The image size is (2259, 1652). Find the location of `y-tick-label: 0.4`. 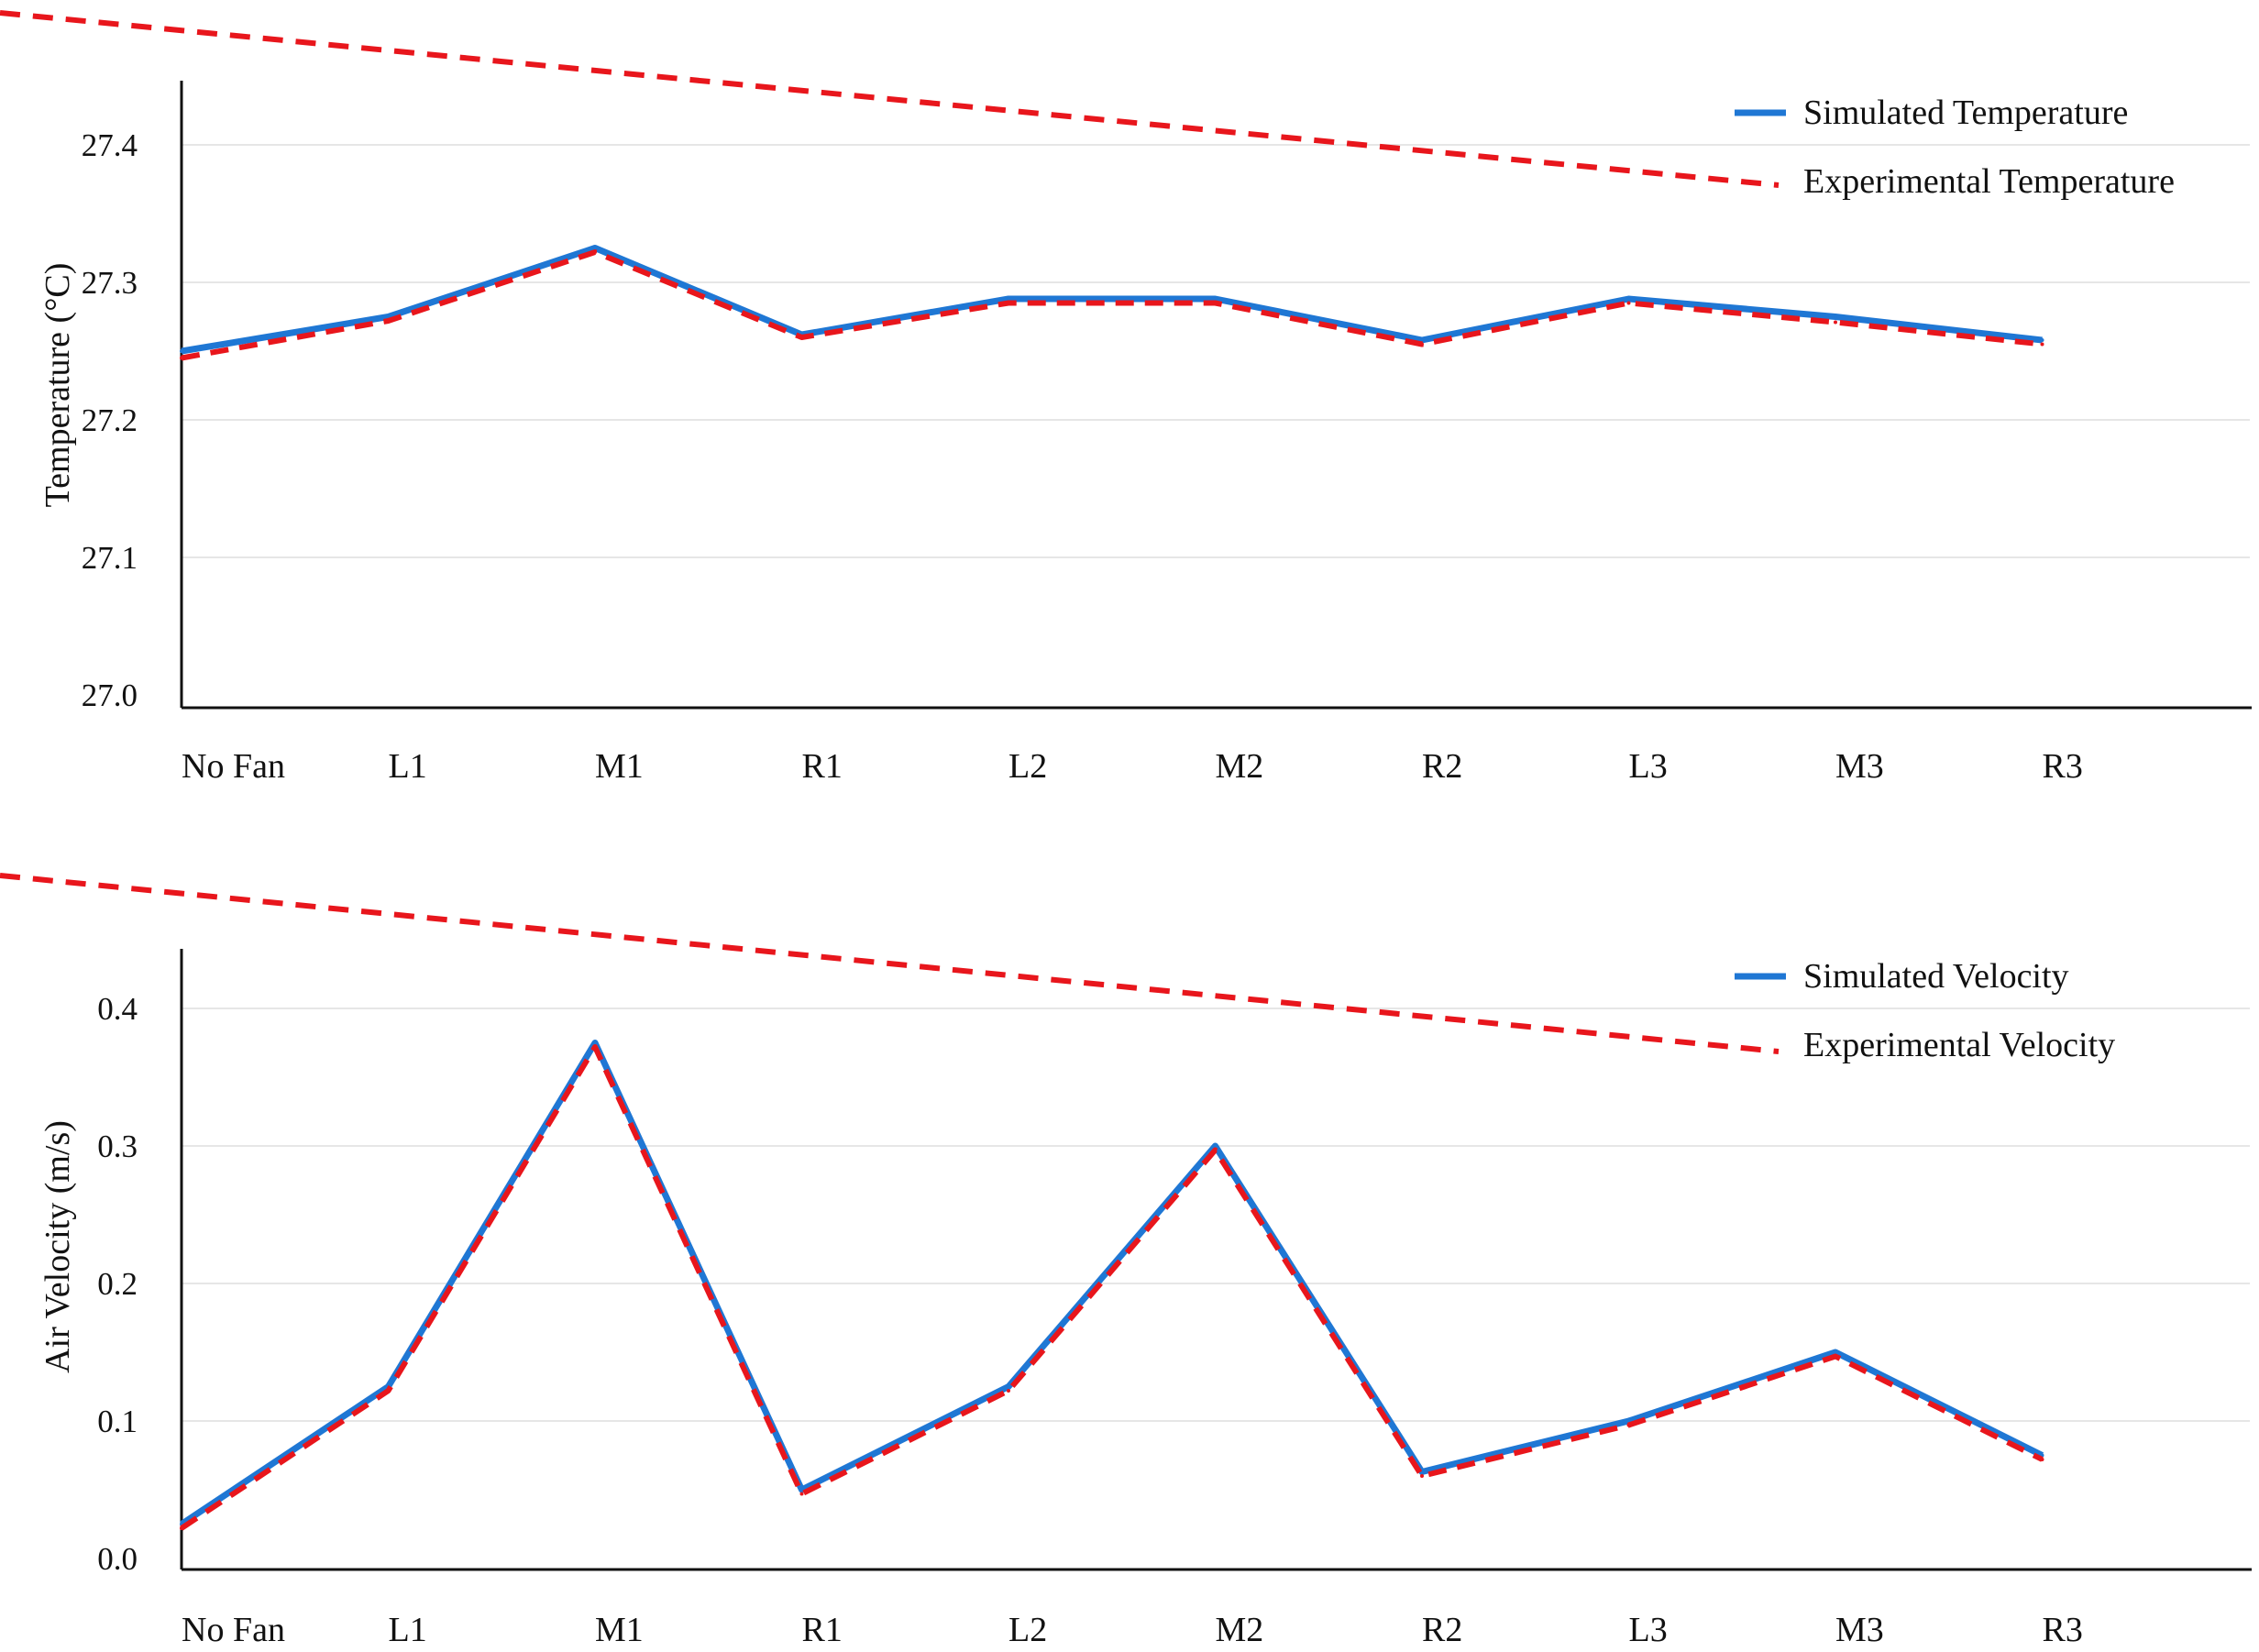

y-tick-label: 0.4 is located at coordinates (117, 1009).